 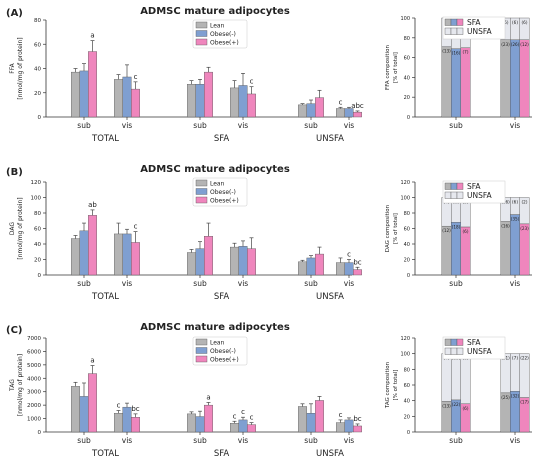 I want to click on count-label: (7), so click(x=466, y=52).